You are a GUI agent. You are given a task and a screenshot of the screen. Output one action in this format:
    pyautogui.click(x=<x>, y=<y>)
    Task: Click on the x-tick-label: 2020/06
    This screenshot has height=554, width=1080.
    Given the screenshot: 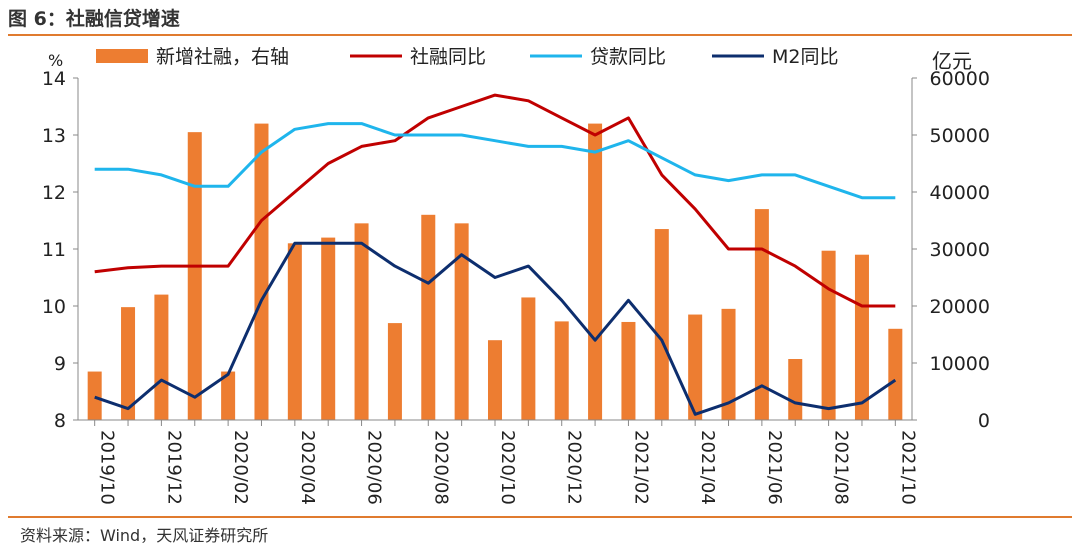 What is the action you would take?
    pyautogui.click(x=374, y=467)
    